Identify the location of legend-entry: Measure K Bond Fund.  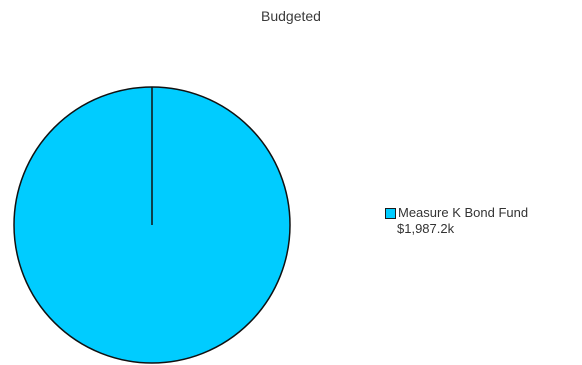
(456, 213).